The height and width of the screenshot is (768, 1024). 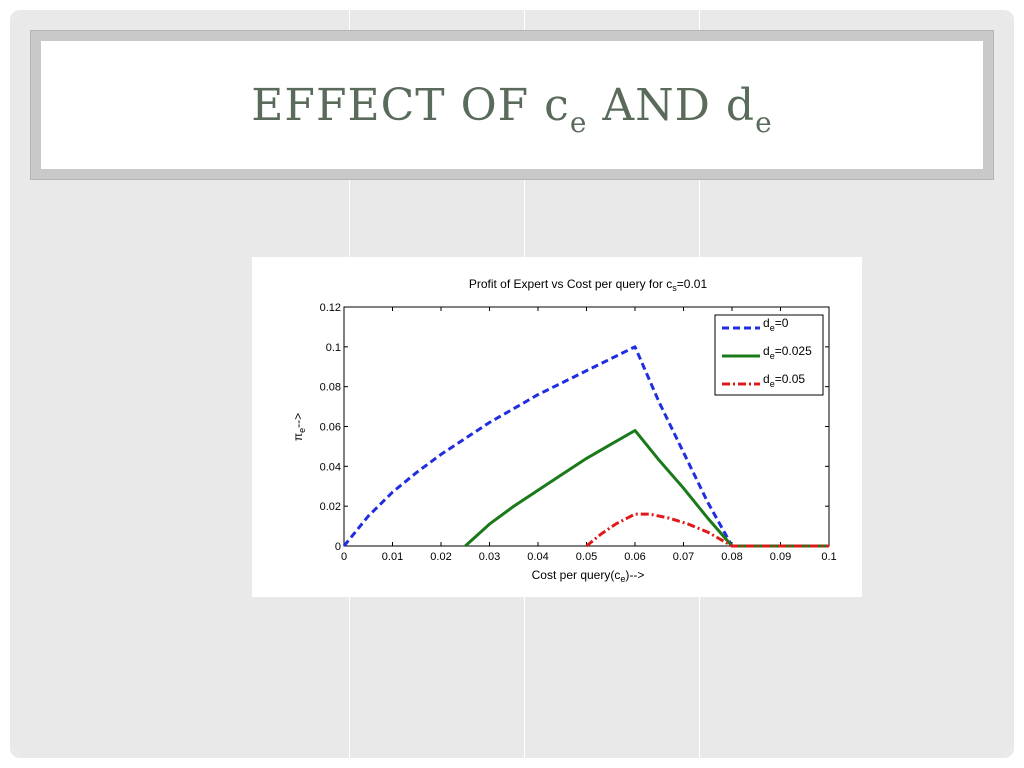 I want to click on x-tick-label: 0.09, so click(x=780, y=557).